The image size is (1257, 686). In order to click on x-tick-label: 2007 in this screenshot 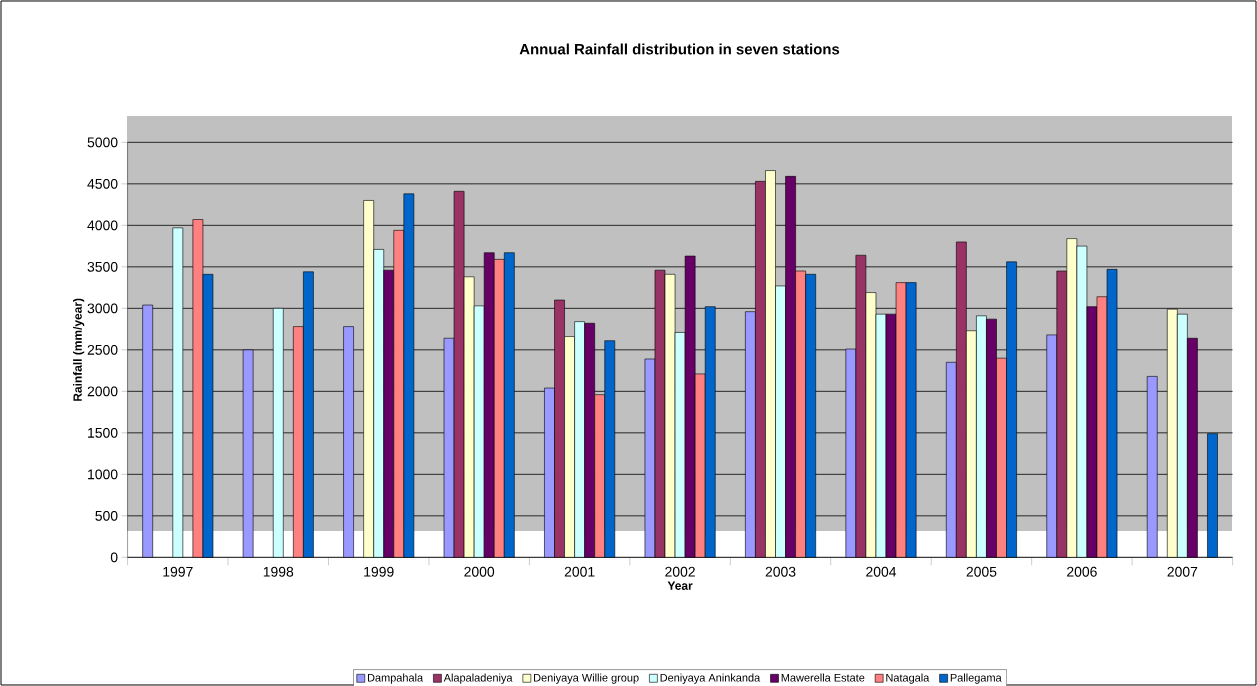, I will do `click(1182, 571)`.